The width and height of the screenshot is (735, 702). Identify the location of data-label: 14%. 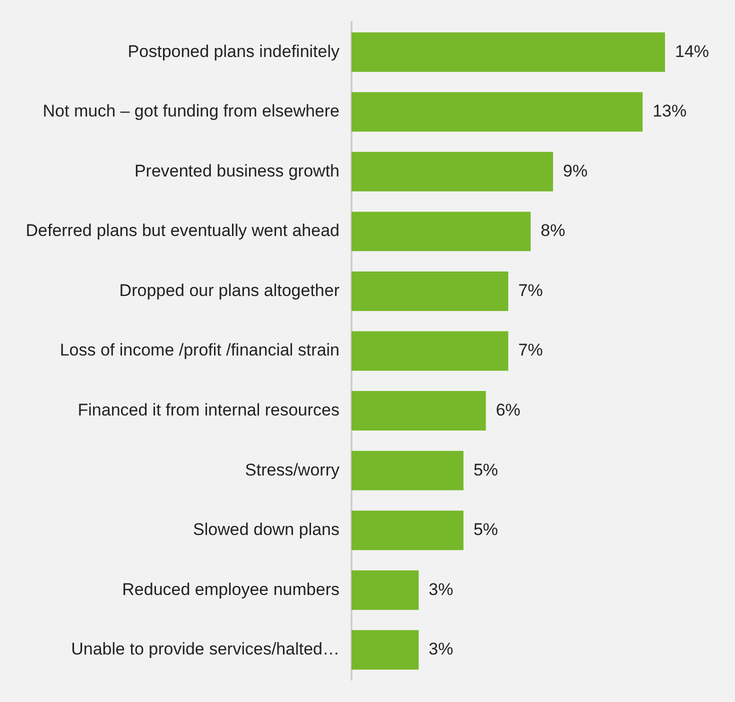
(692, 51).